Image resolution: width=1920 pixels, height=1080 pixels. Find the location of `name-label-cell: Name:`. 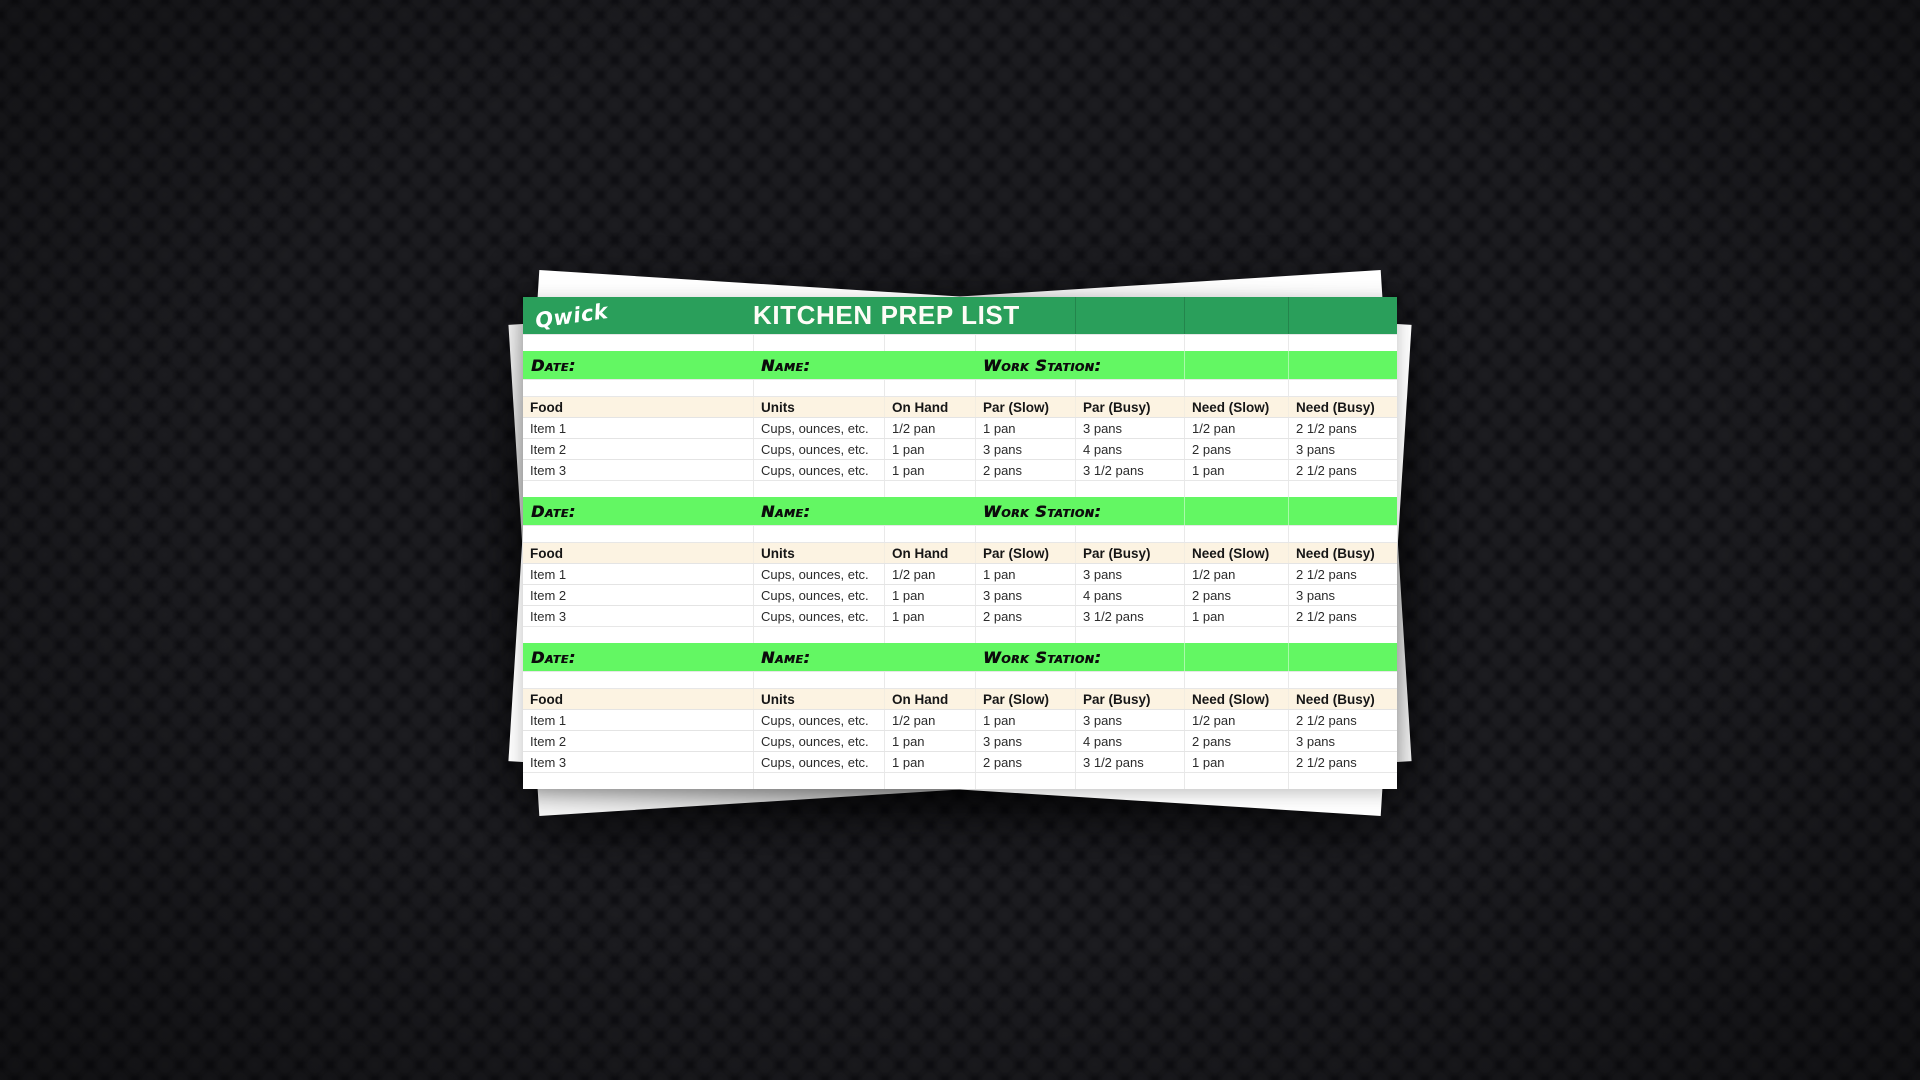

name-label-cell: Name: is located at coordinates (864, 365).